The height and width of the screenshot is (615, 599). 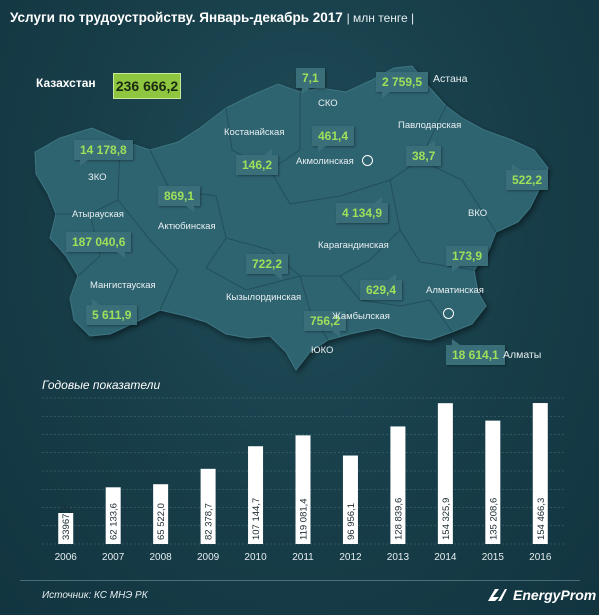 I want to click on x-tick-2007: 2007, so click(x=113, y=557).